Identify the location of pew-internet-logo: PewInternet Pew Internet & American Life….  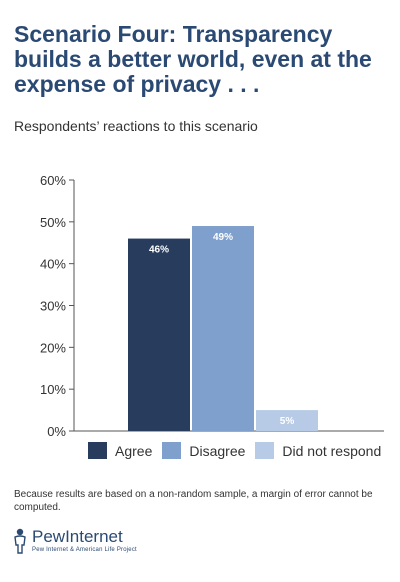
(74, 541).